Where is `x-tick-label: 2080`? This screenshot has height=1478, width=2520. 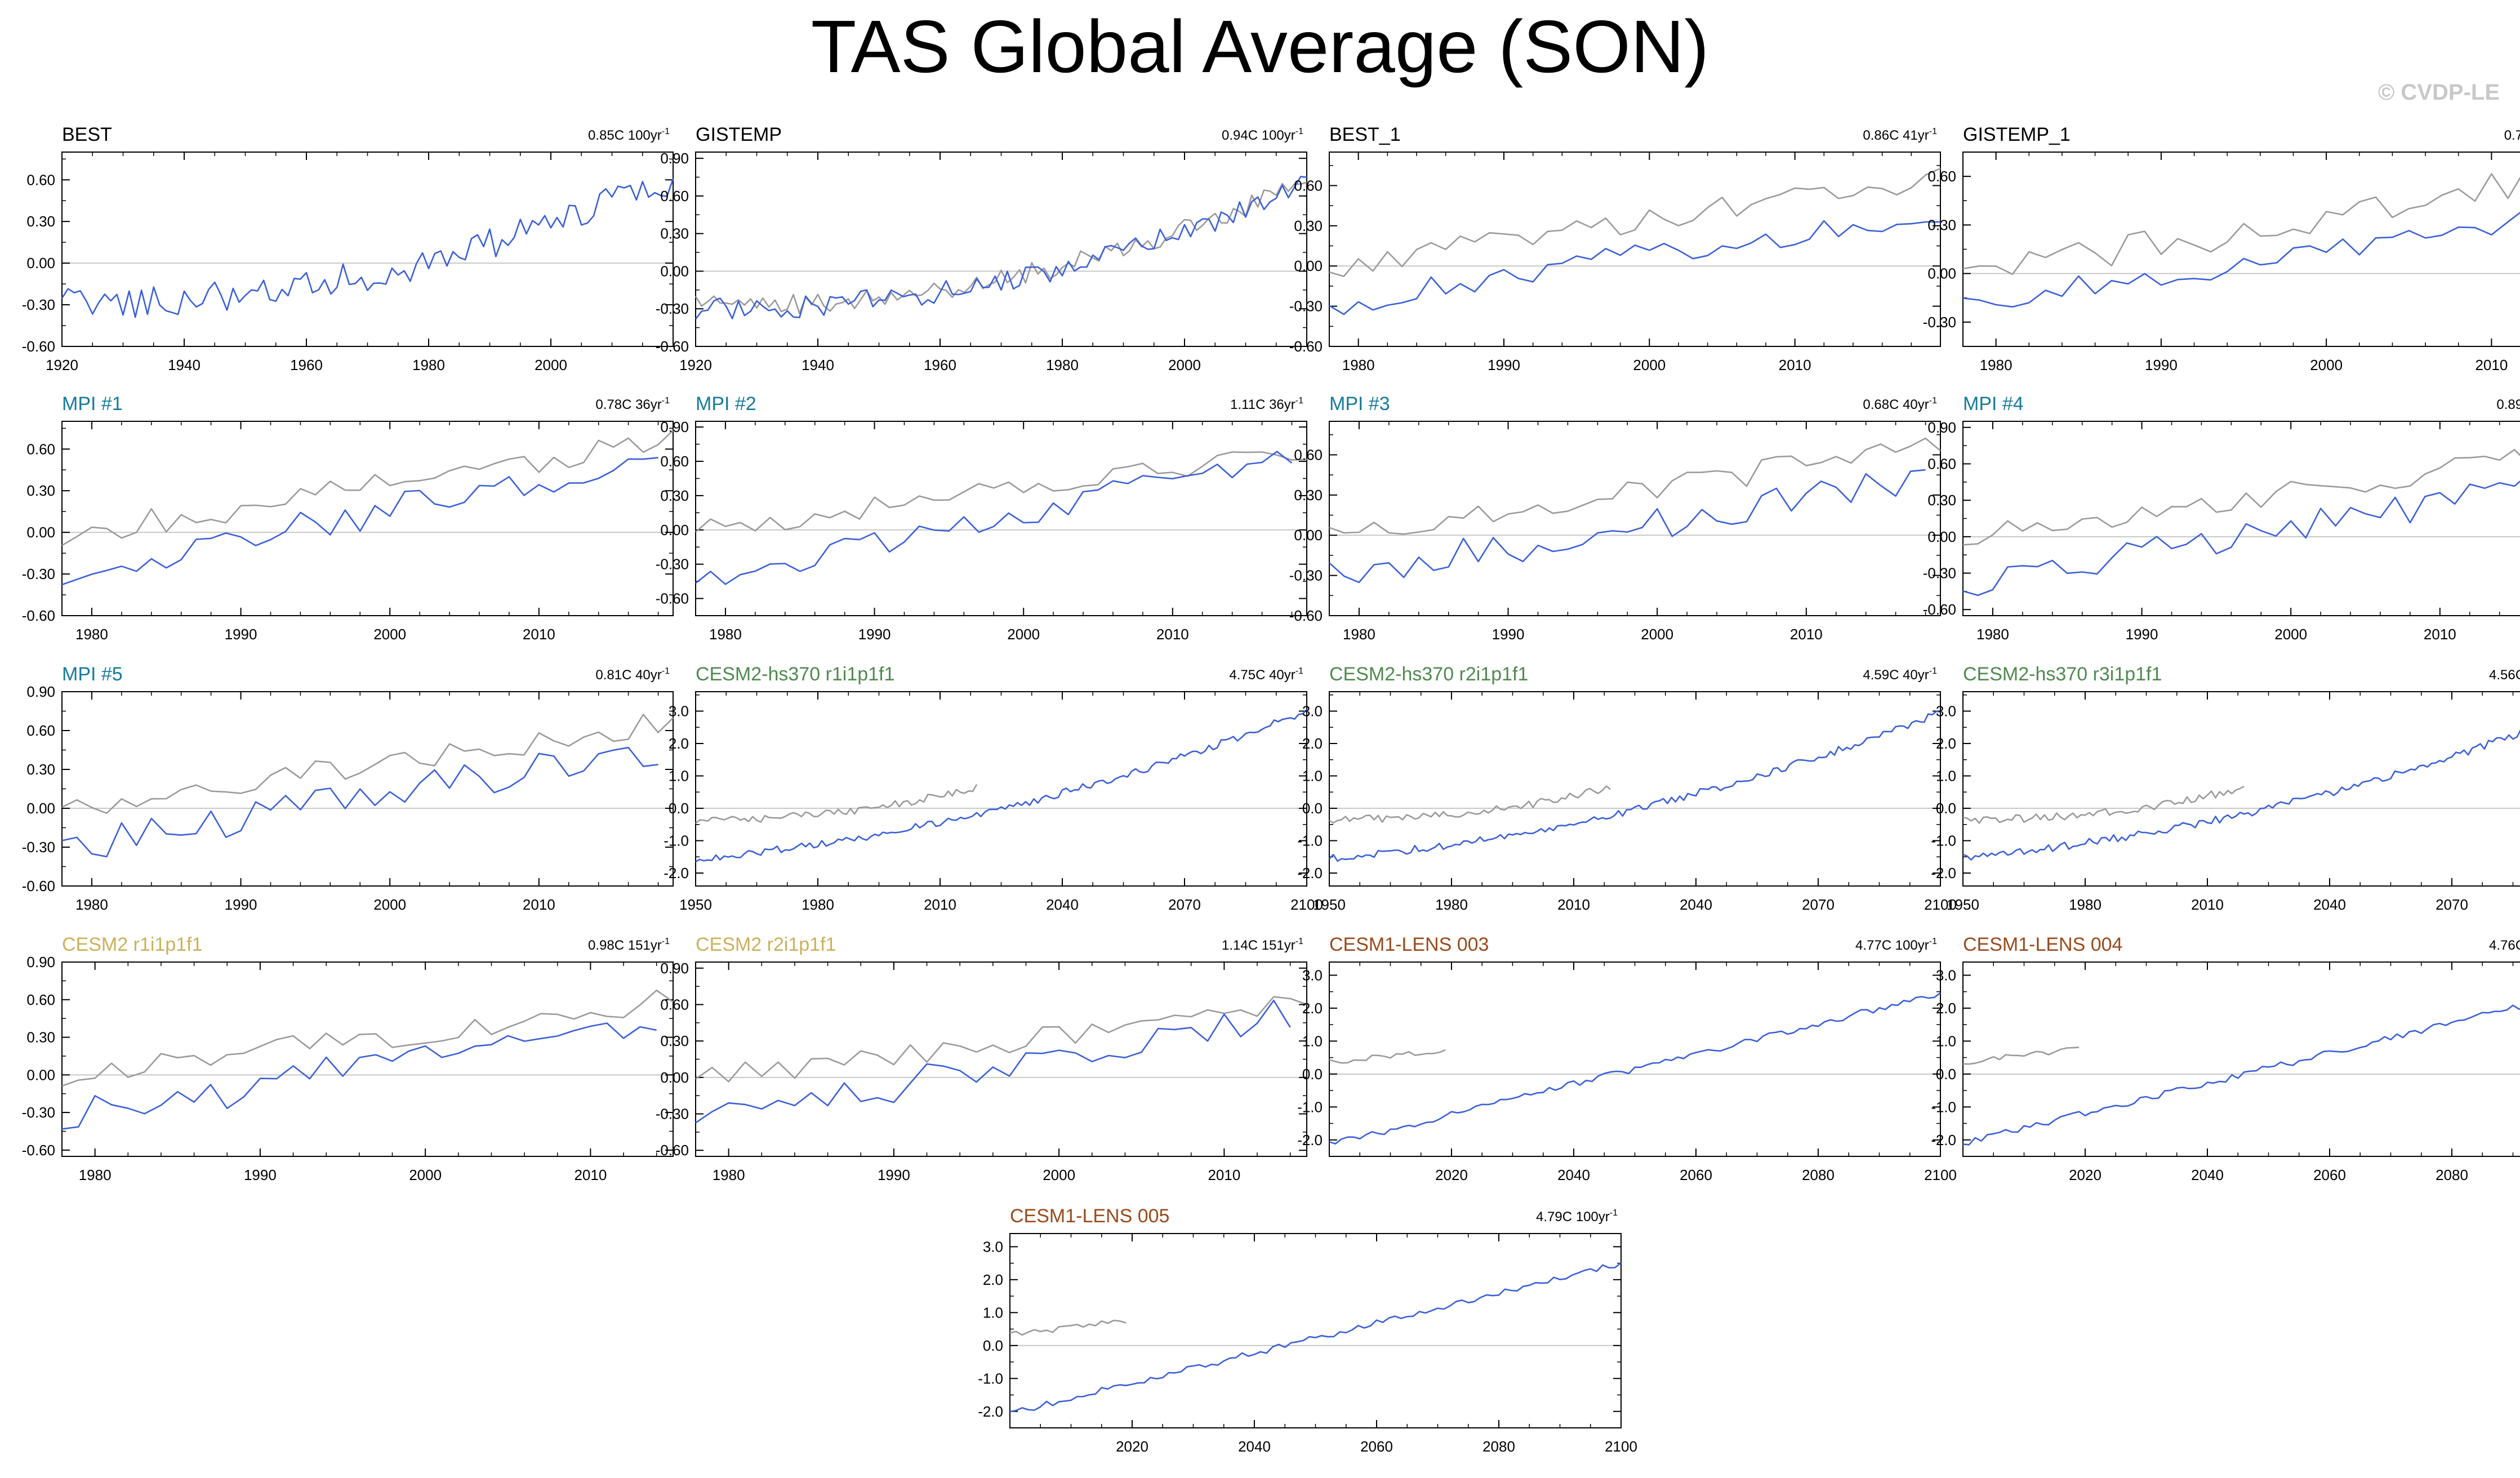 x-tick-label: 2080 is located at coordinates (1818, 1175).